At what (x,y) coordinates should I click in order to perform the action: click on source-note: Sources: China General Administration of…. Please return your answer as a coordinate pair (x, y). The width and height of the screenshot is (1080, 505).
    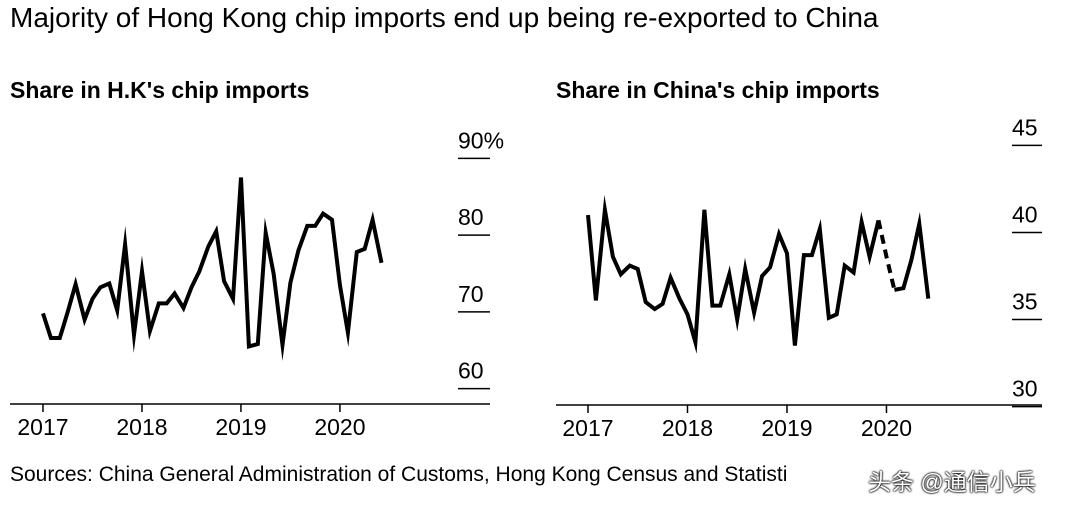
    Looking at the image, I should click on (399, 474).